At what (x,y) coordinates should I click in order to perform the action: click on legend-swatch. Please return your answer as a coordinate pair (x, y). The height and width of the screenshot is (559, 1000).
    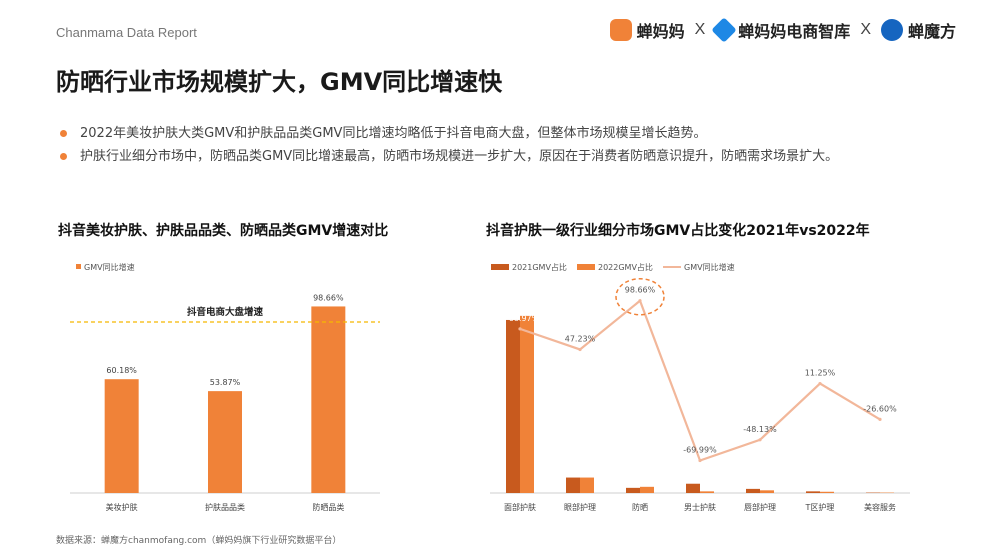
    Looking at the image, I should click on (78, 266).